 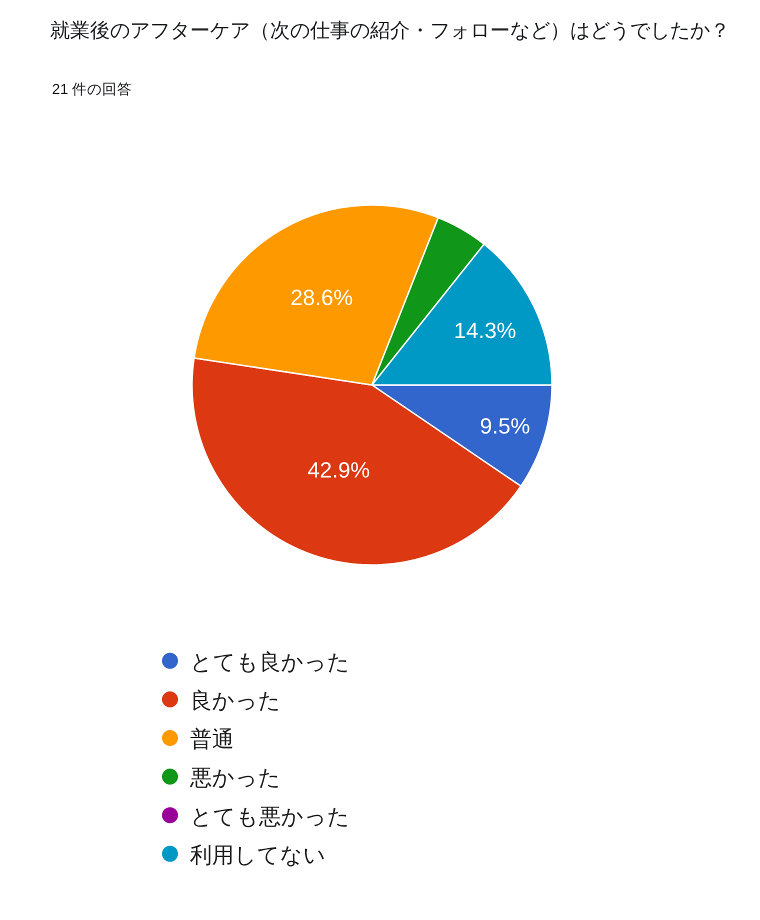 I want to click on chart-title: 就業後のアフターケア（次の仕事の紹介・フォローなど）はどうでしたか？, so click(x=390, y=31).